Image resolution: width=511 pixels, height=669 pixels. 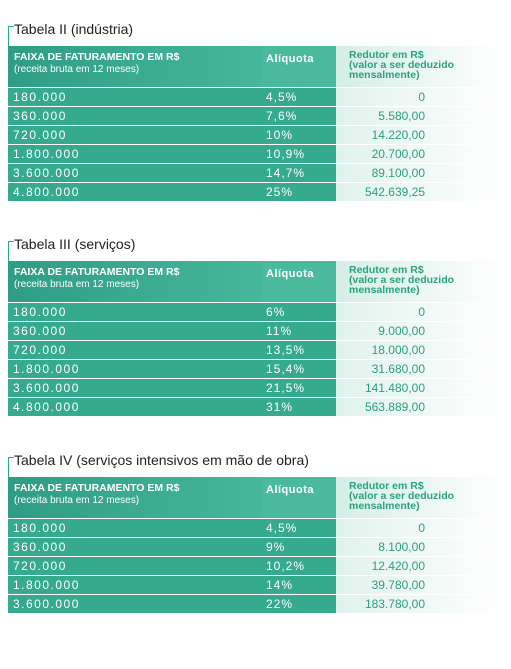 I want to click on rate-cell: 7,6%, so click(x=299, y=116).